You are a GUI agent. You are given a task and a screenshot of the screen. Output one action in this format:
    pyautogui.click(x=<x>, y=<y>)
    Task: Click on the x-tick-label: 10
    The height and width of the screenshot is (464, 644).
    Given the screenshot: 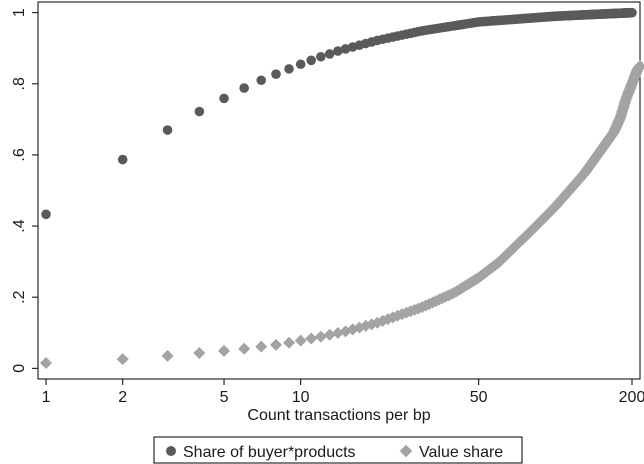 What is the action you would take?
    pyautogui.click(x=301, y=397)
    